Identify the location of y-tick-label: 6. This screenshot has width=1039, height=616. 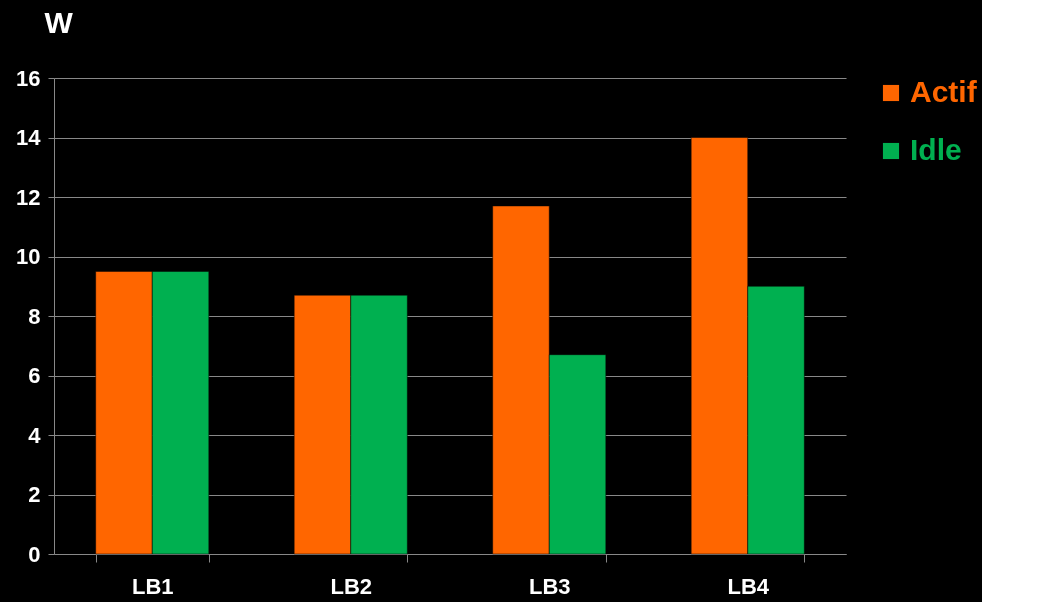
(34, 375).